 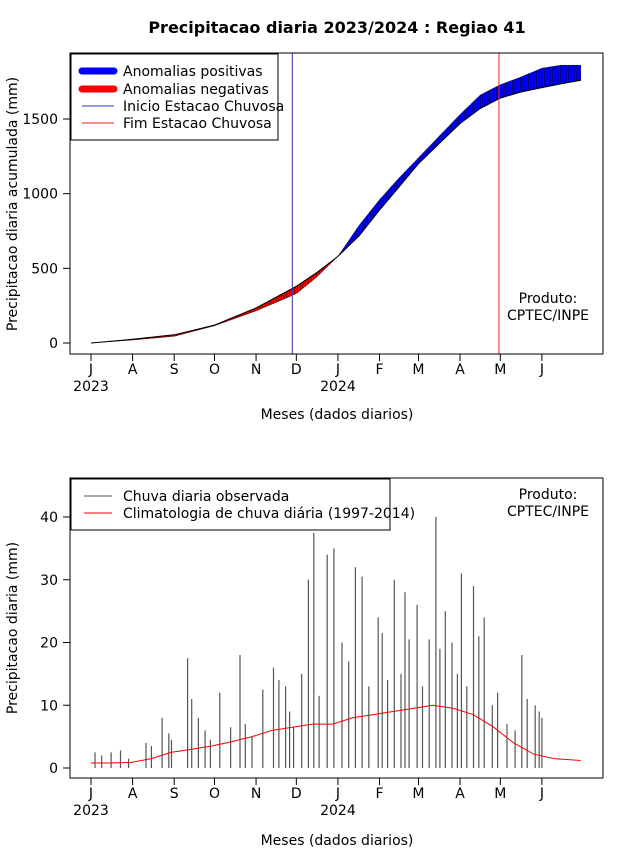 I want to click on y-axis-label: Precipitacao diaria acumulada (mm), so click(x=13, y=204).